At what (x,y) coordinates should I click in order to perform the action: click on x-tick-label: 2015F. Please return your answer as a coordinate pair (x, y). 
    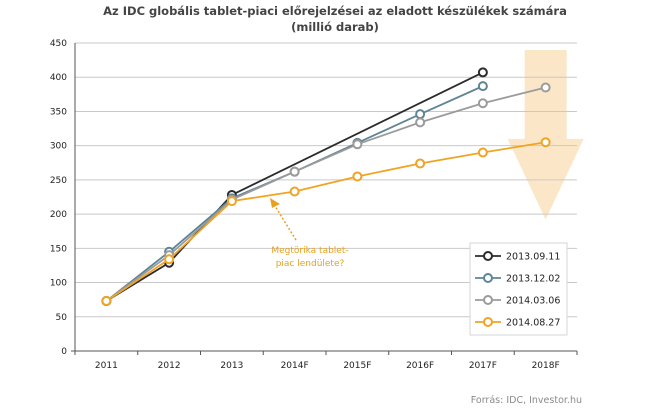
    Looking at the image, I should click on (357, 366).